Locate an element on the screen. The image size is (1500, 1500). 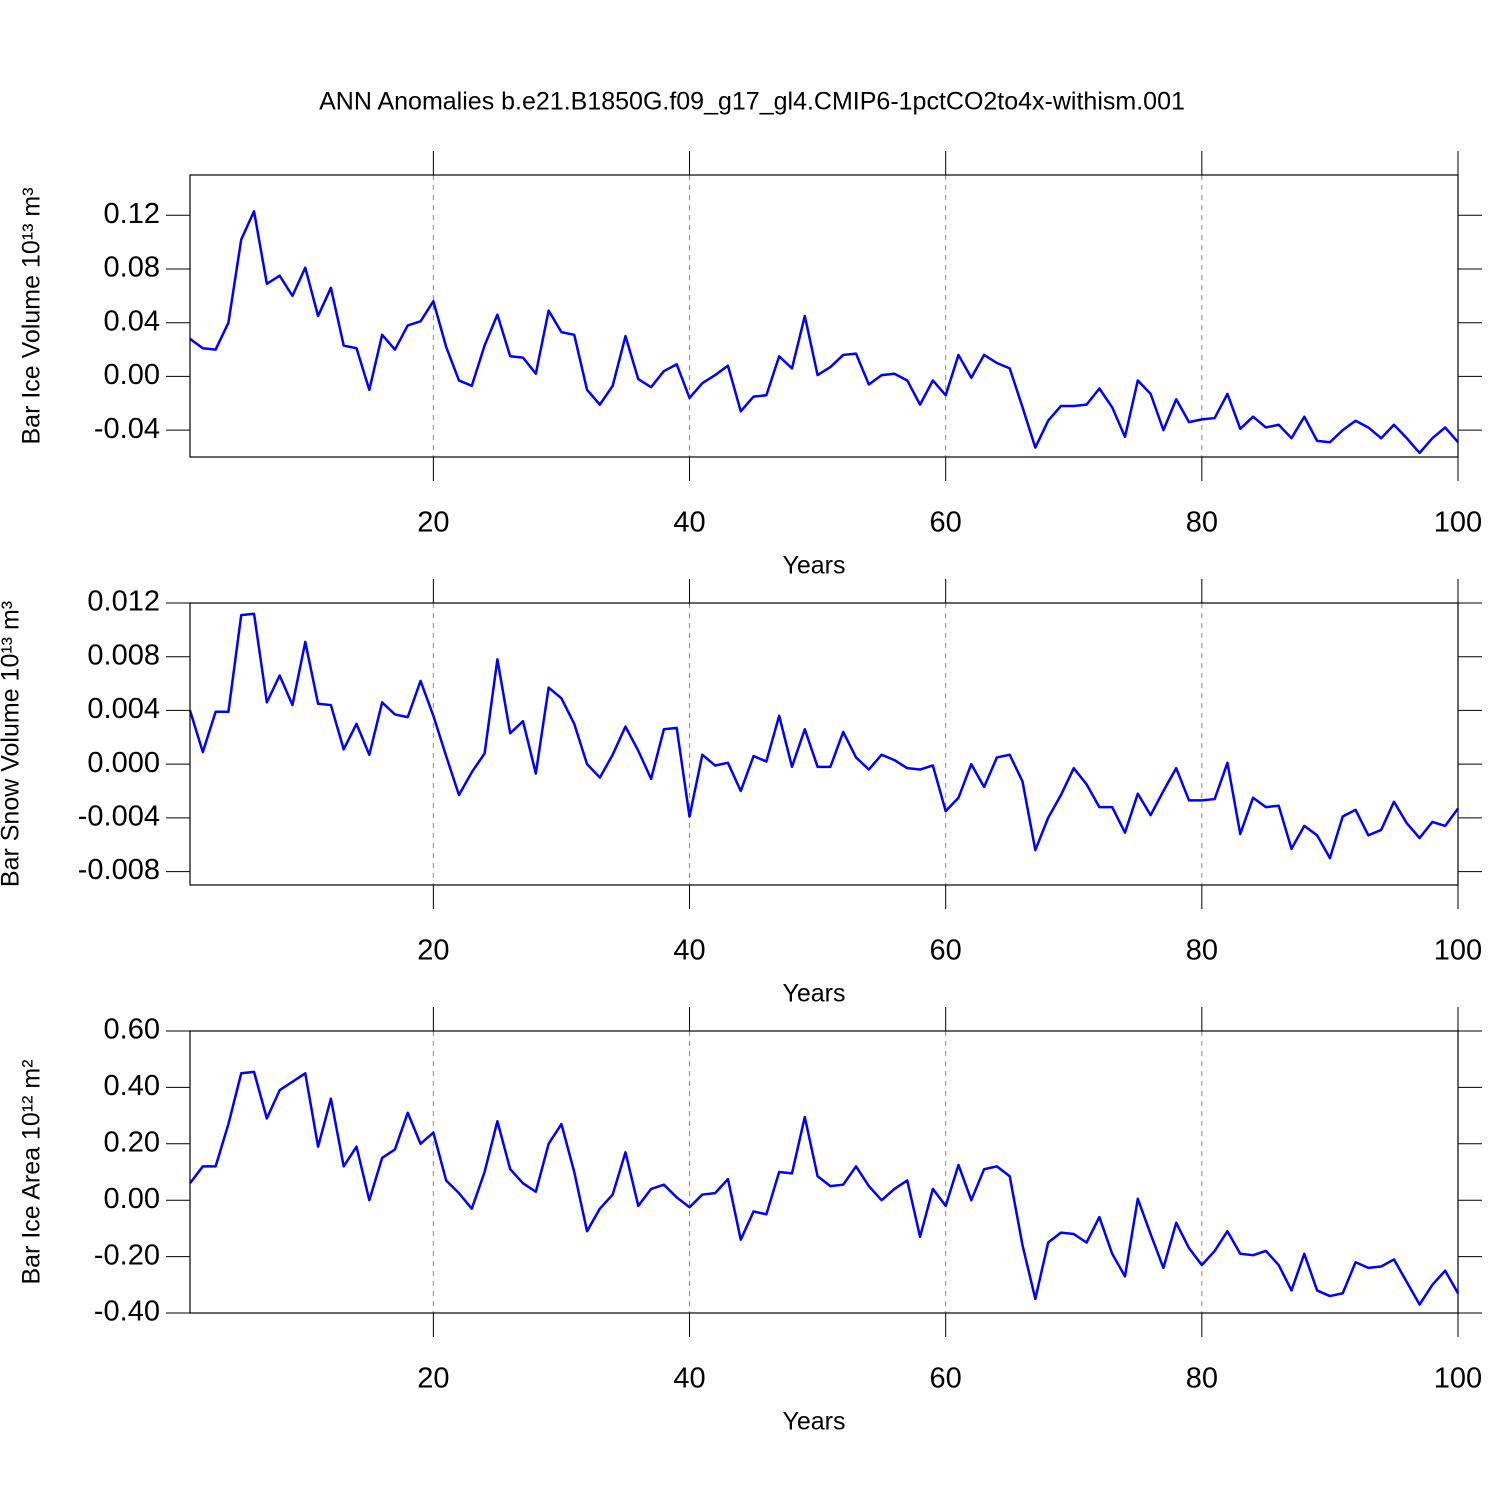
y-tick-label: 0.08 is located at coordinates (132, 268).